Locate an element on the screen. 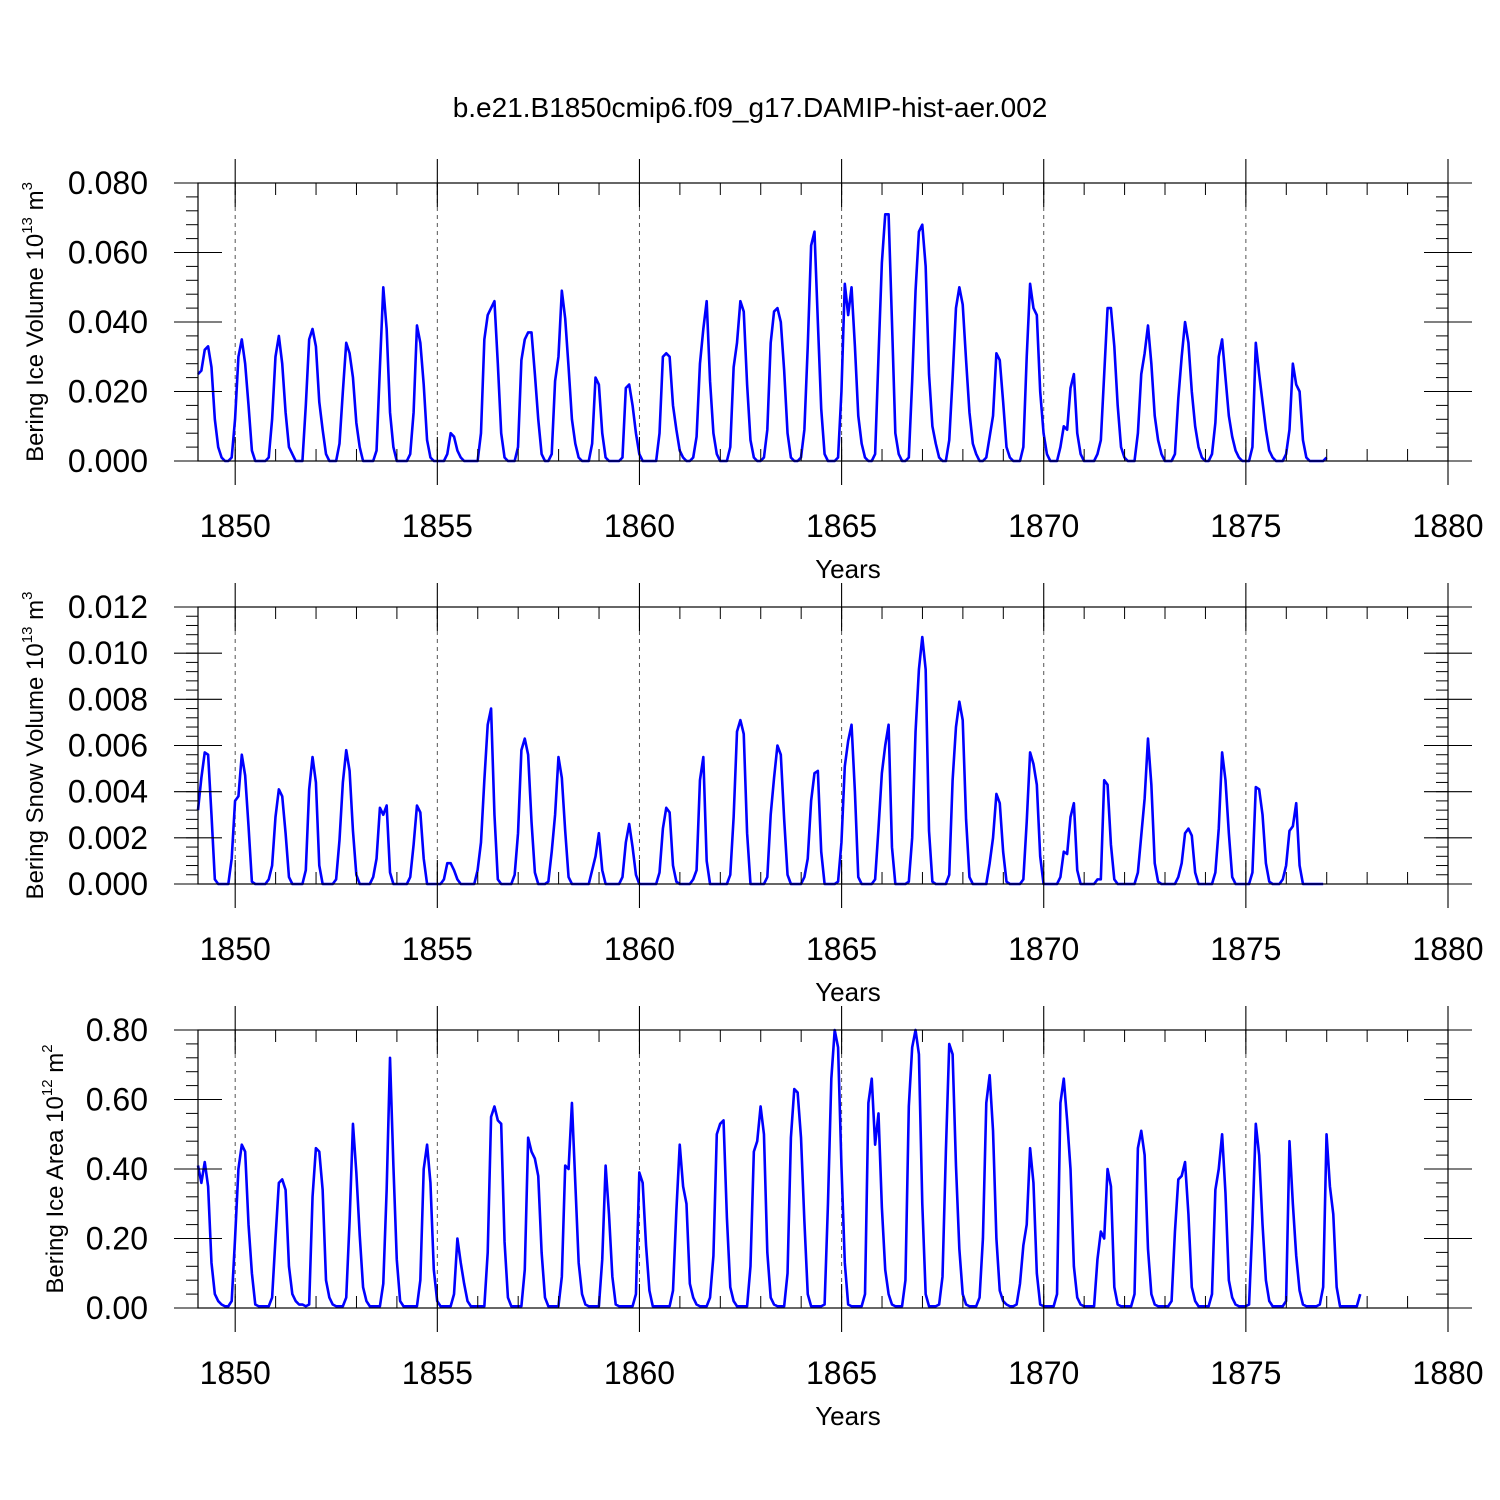 Image resolution: width=1500 pixels, height=1500 pixels. y-tick-label: 0.020 is located at coordinates (108, 392).